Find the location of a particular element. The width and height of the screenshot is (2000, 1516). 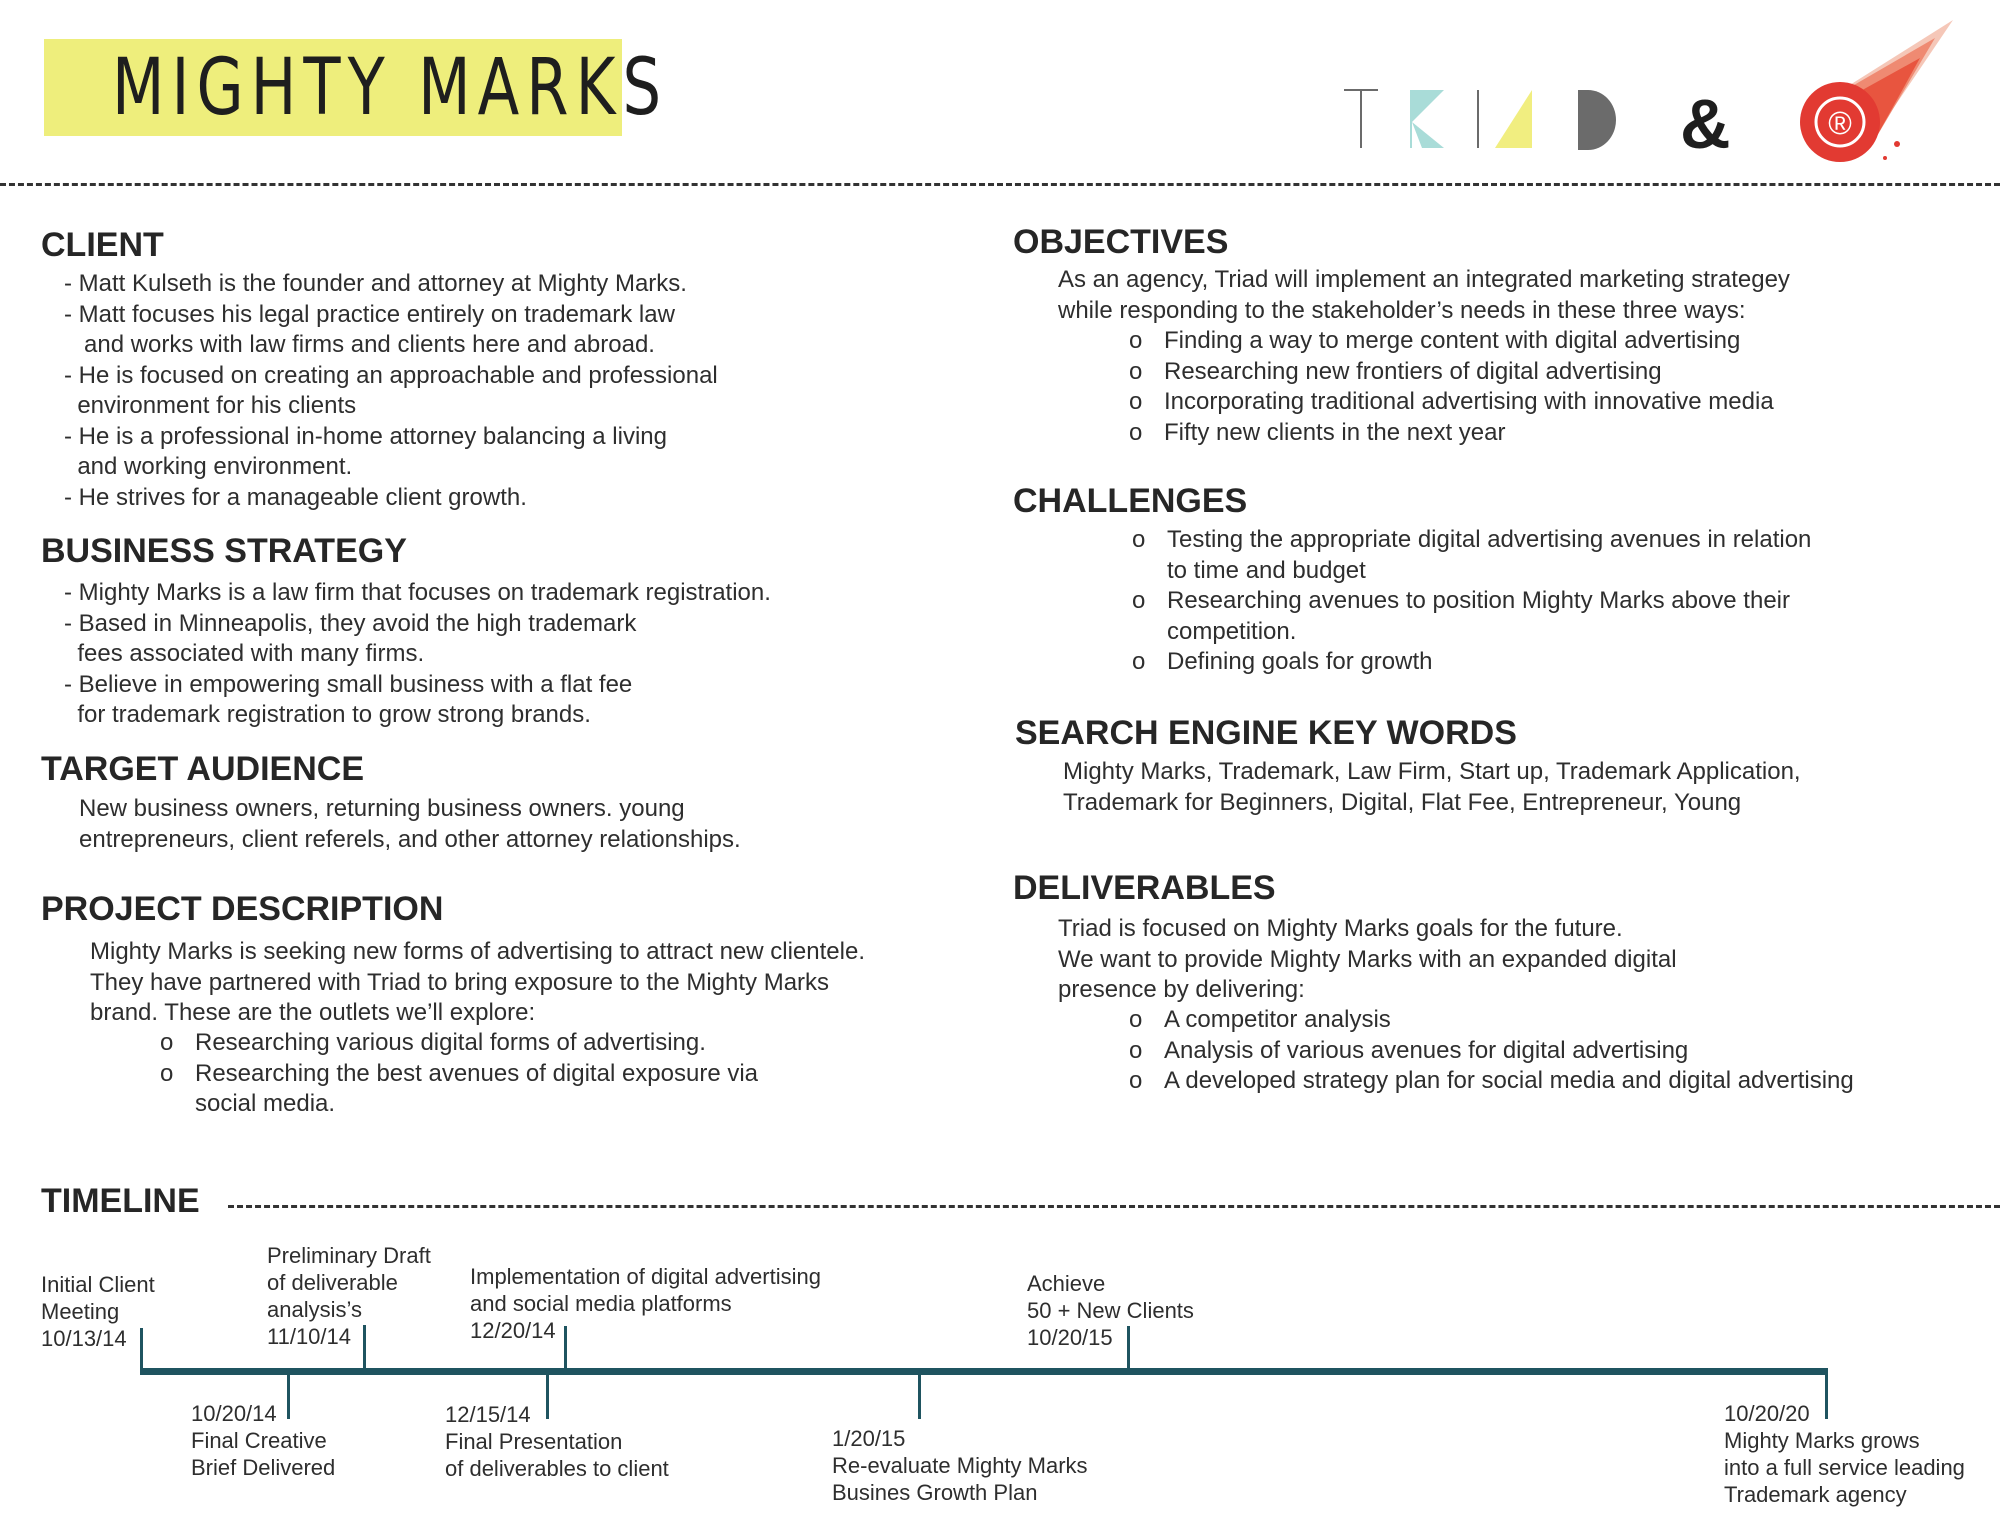

objectives-heading: OBJECTIVES is located at coordinates (1121, 242).